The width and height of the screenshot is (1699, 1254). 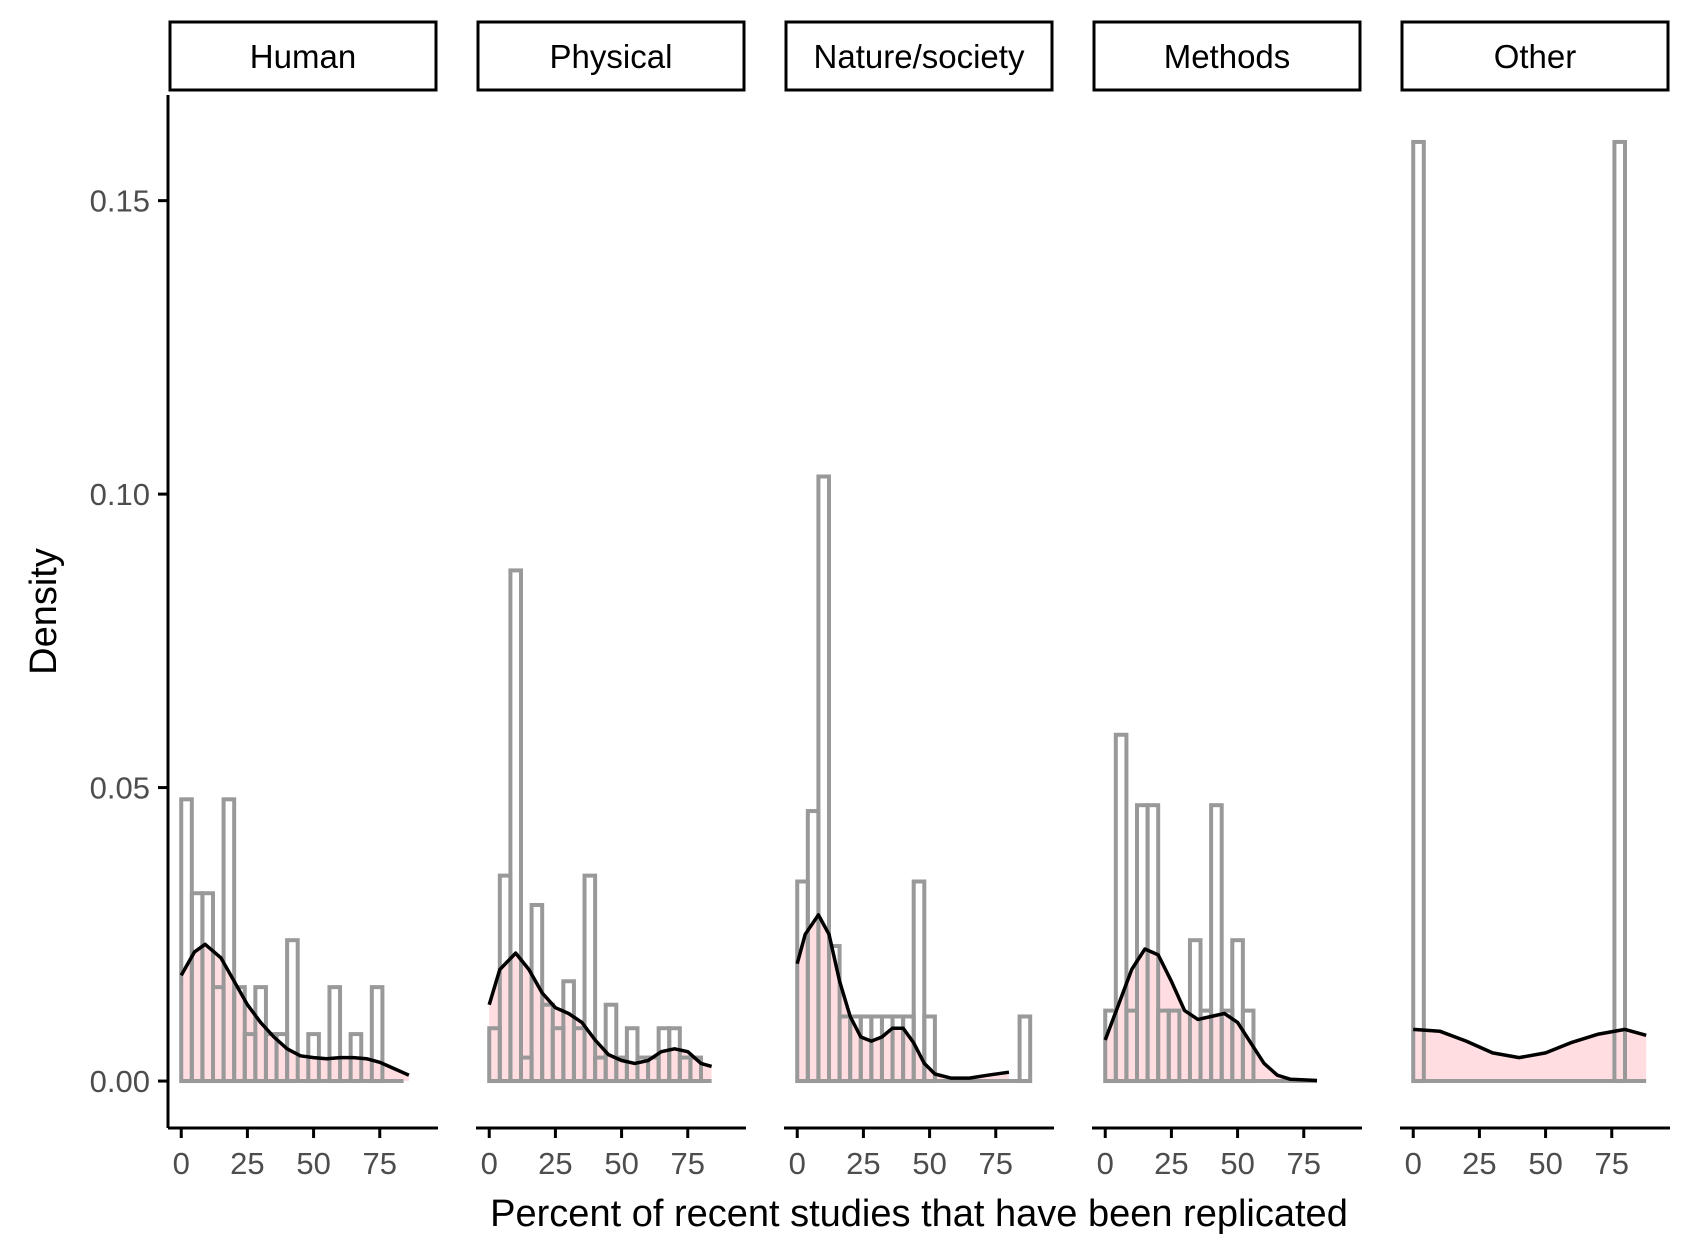 What do you see at coordinates (120, 201) in the screenshot?
I see `y-tick-label: 0.15` at bounding box center [120, 201].